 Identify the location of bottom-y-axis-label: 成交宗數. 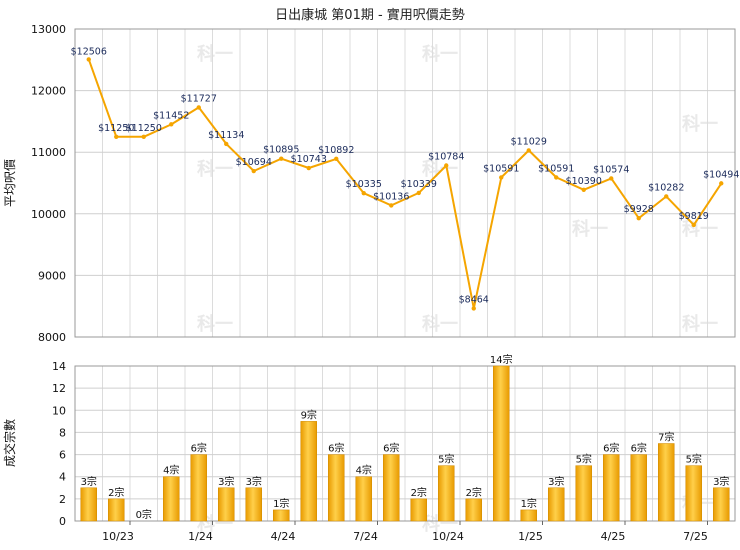
(9, 443).